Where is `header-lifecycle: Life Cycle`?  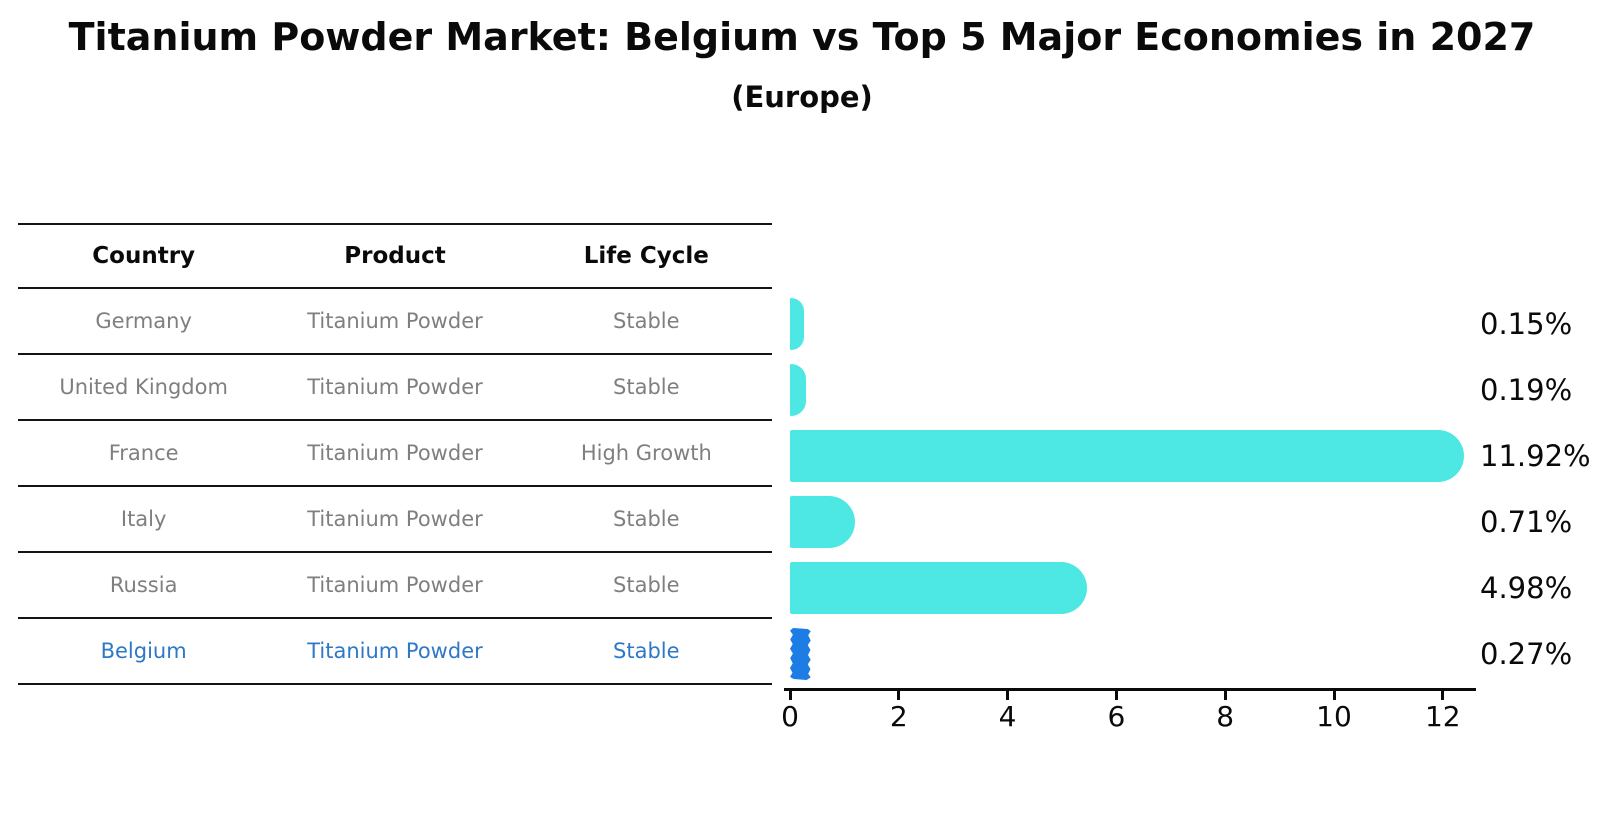
header-lifecycle: Life Cycle is located at coordinates (646, 256).